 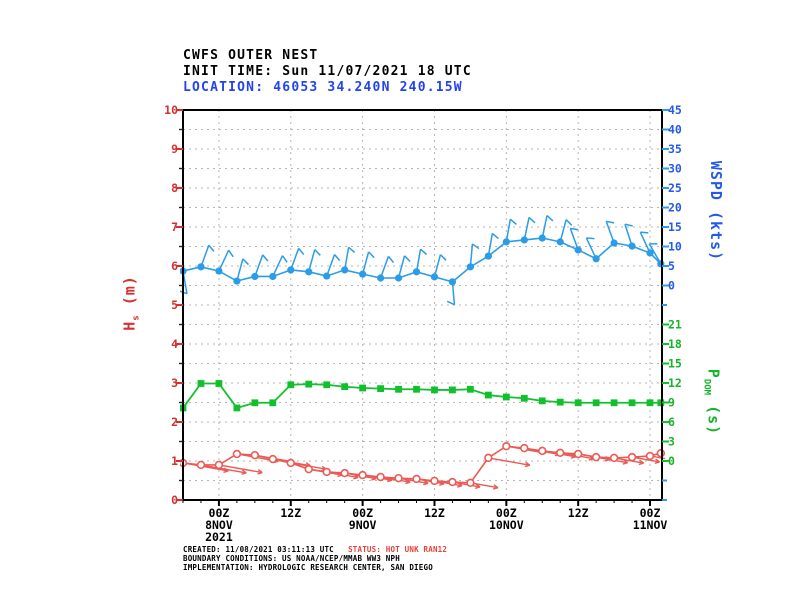 What do you see at coordinates (174, 461) in the screenshot?
I see `tick-label: 1` at bounding box center [174, 461].